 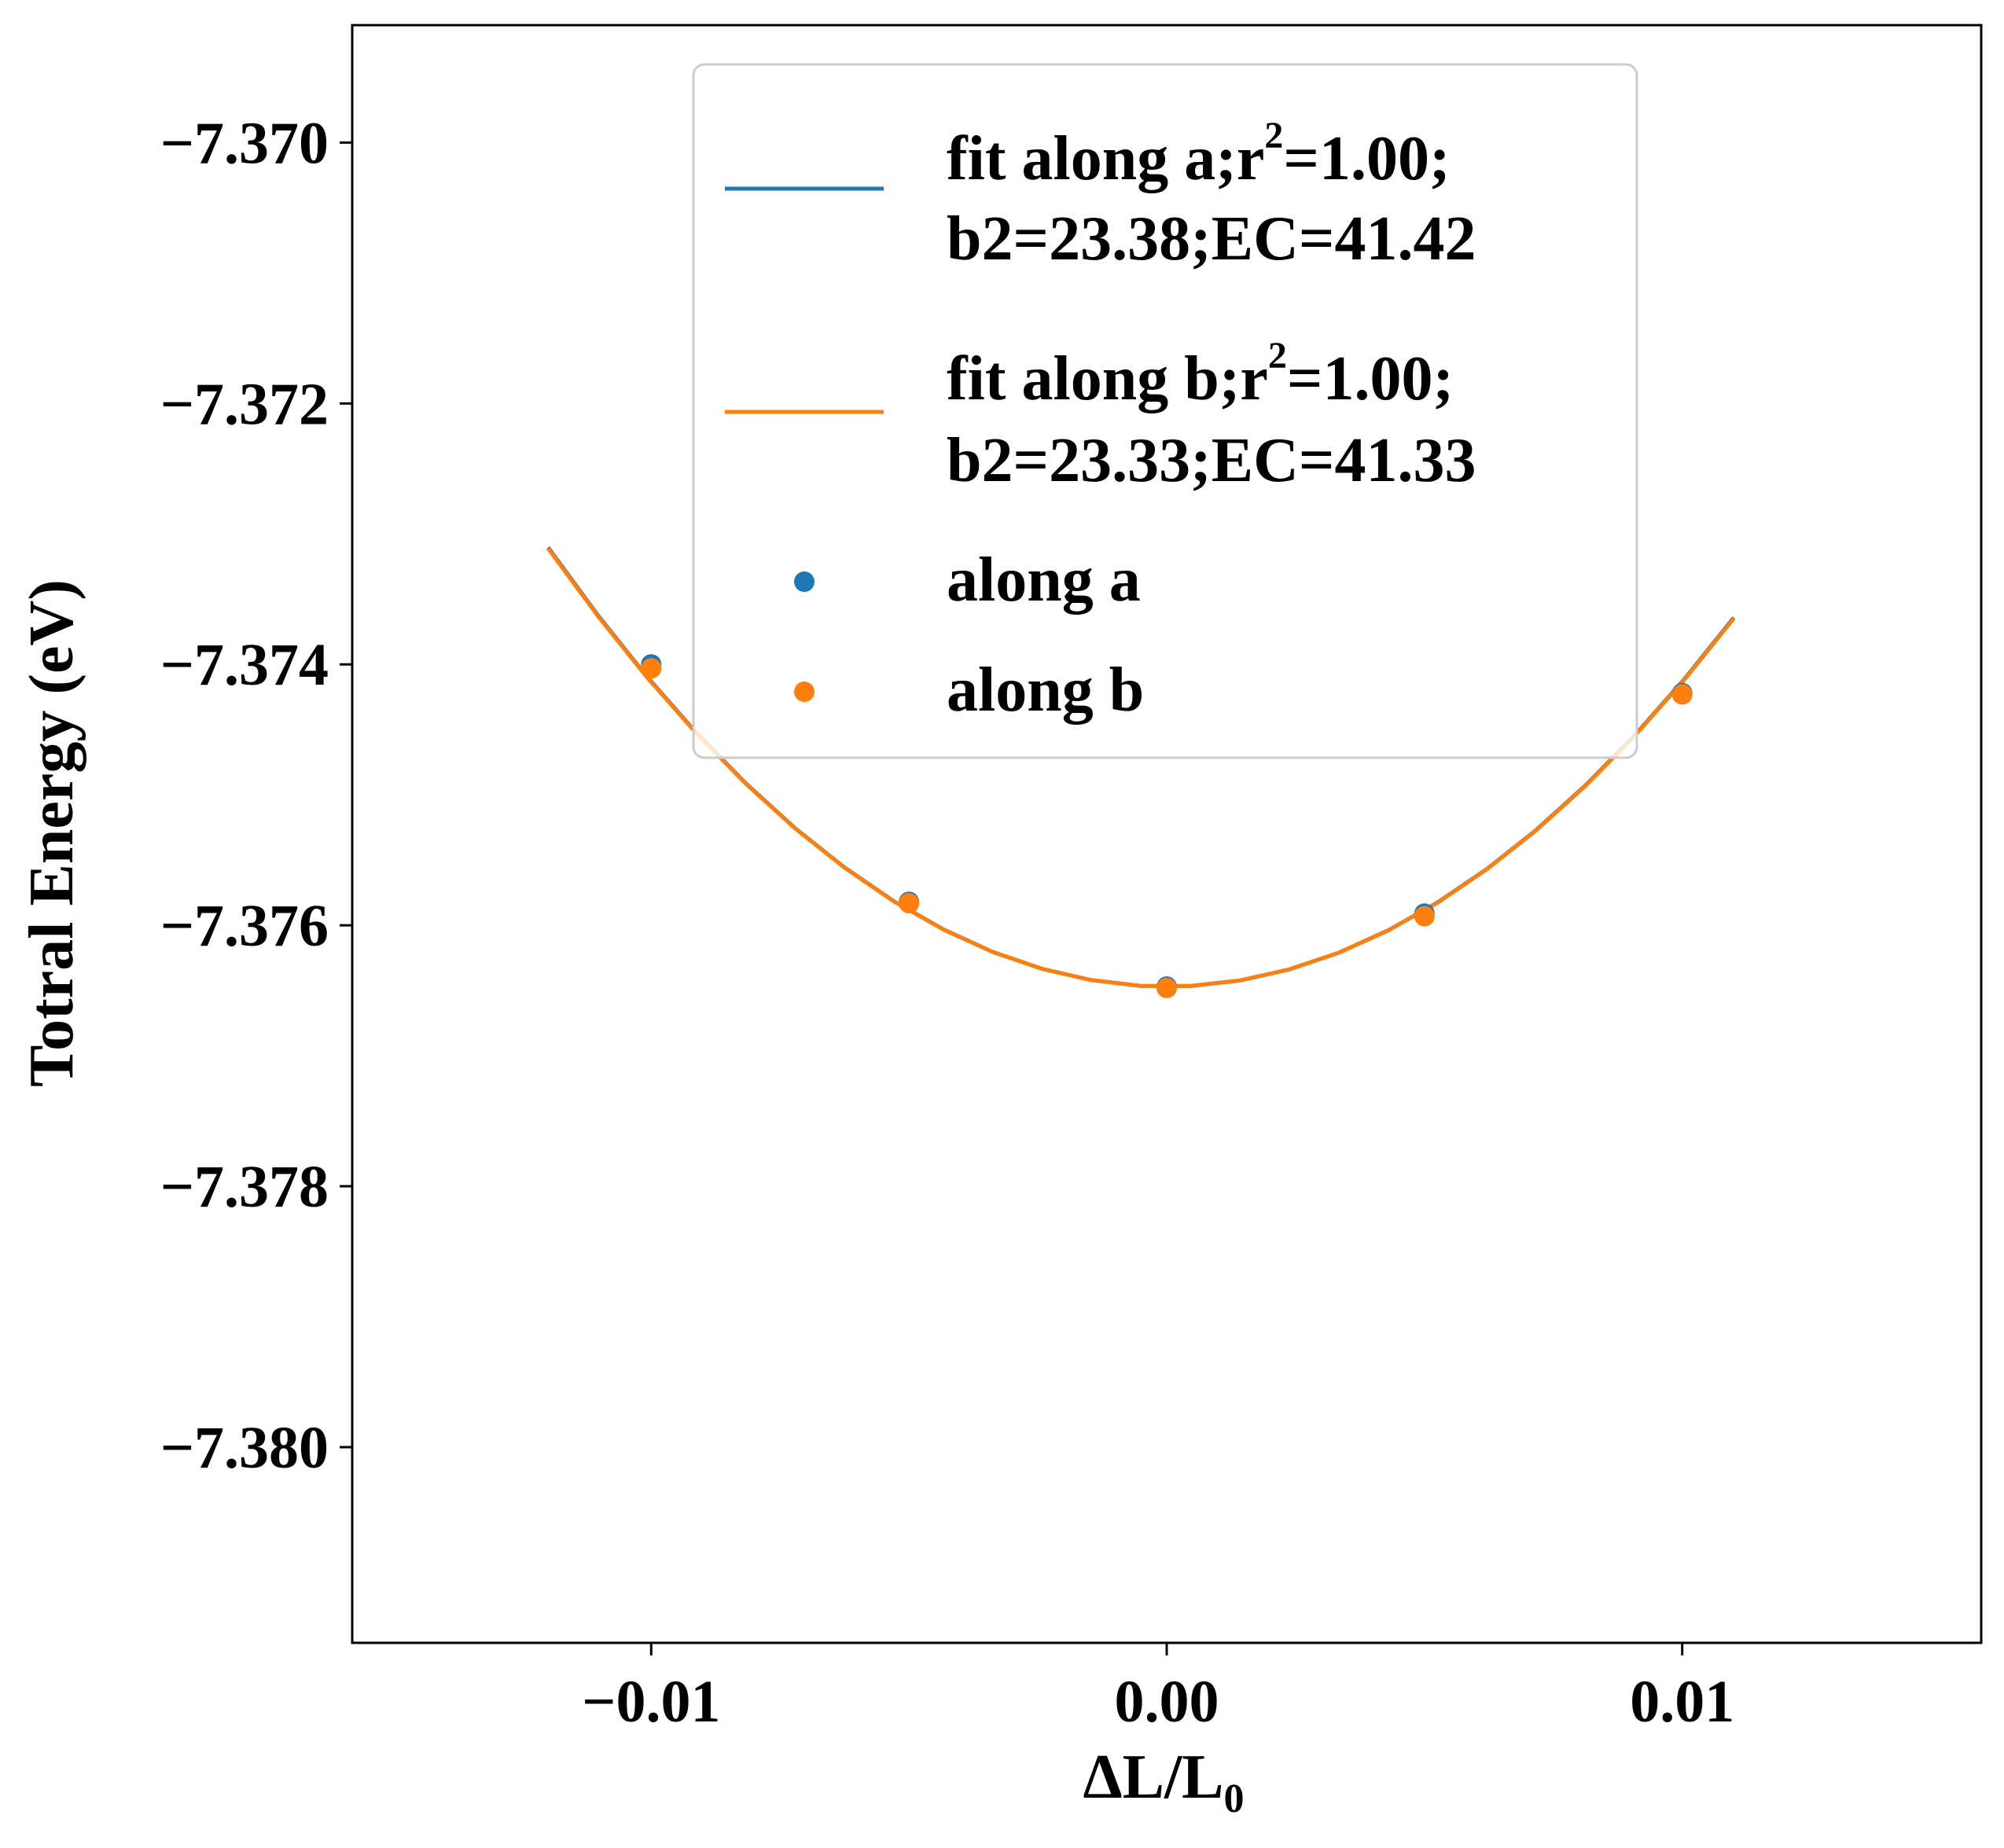 I want to click on x-axis-ticks: −0.01 0.00 0.01, so click(x=1158, y=1689).